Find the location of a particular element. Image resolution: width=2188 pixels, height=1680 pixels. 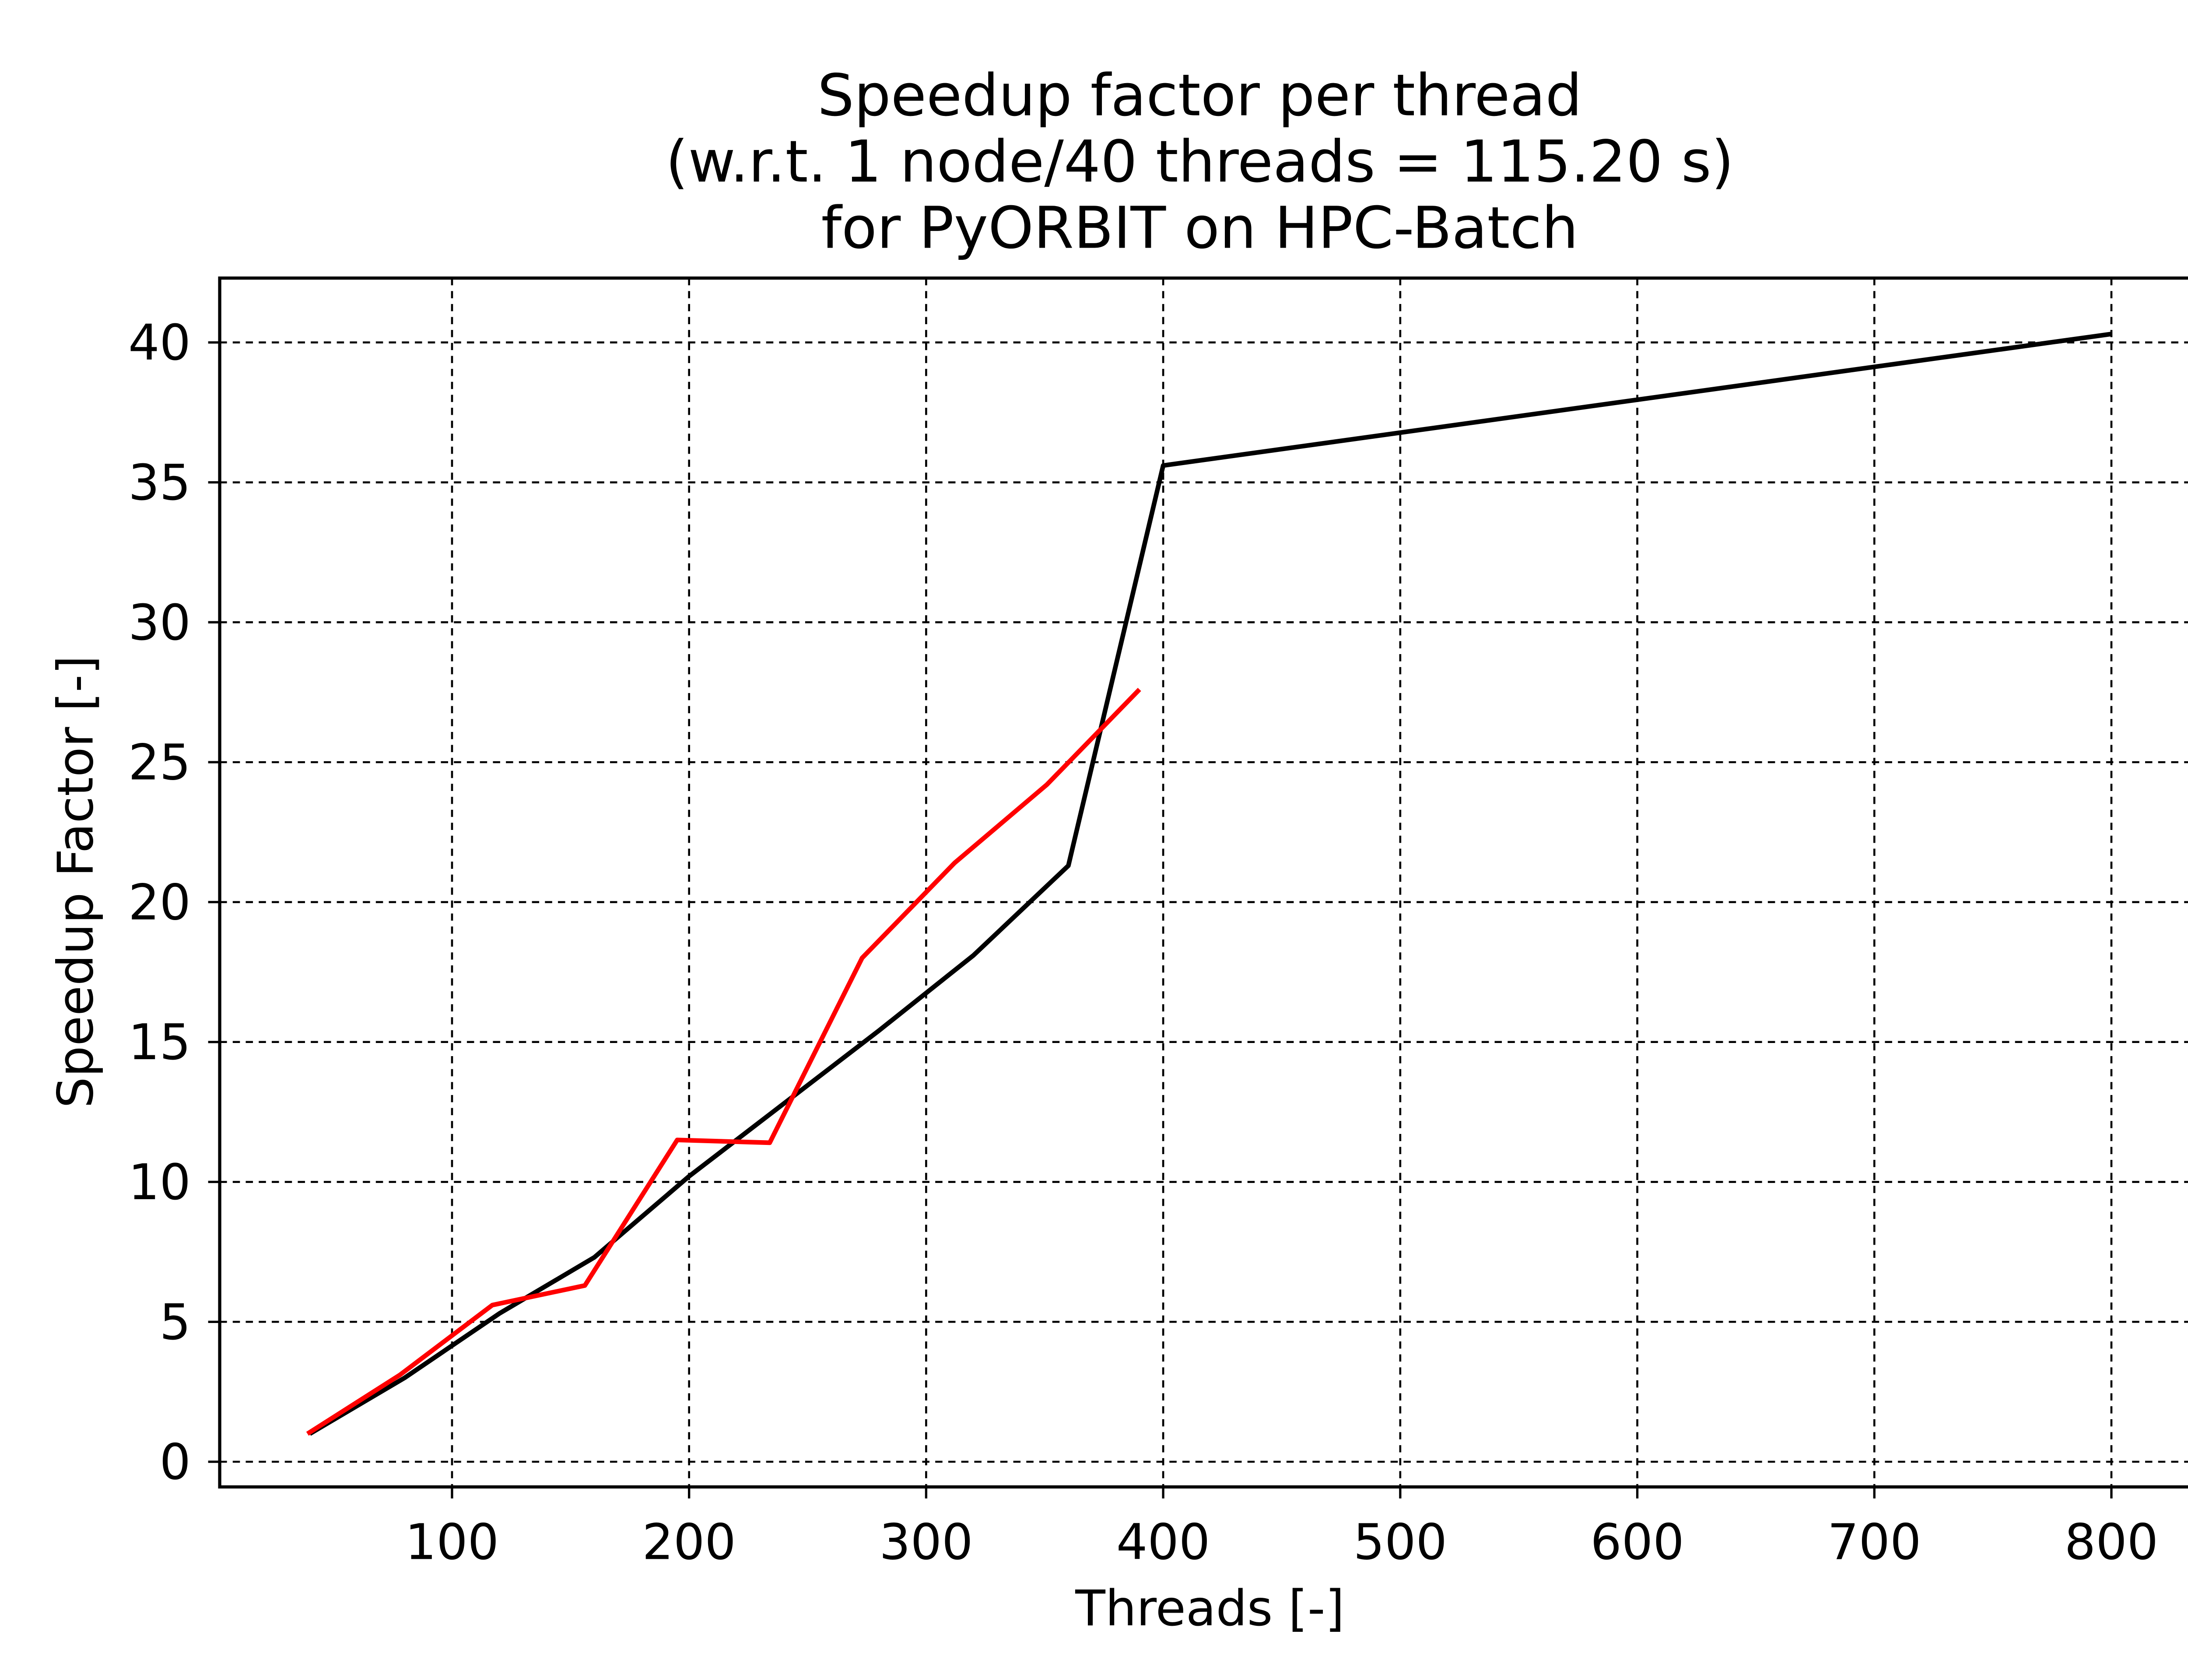

x-tick-label: 600 is located at coordinates (1637, 1542).